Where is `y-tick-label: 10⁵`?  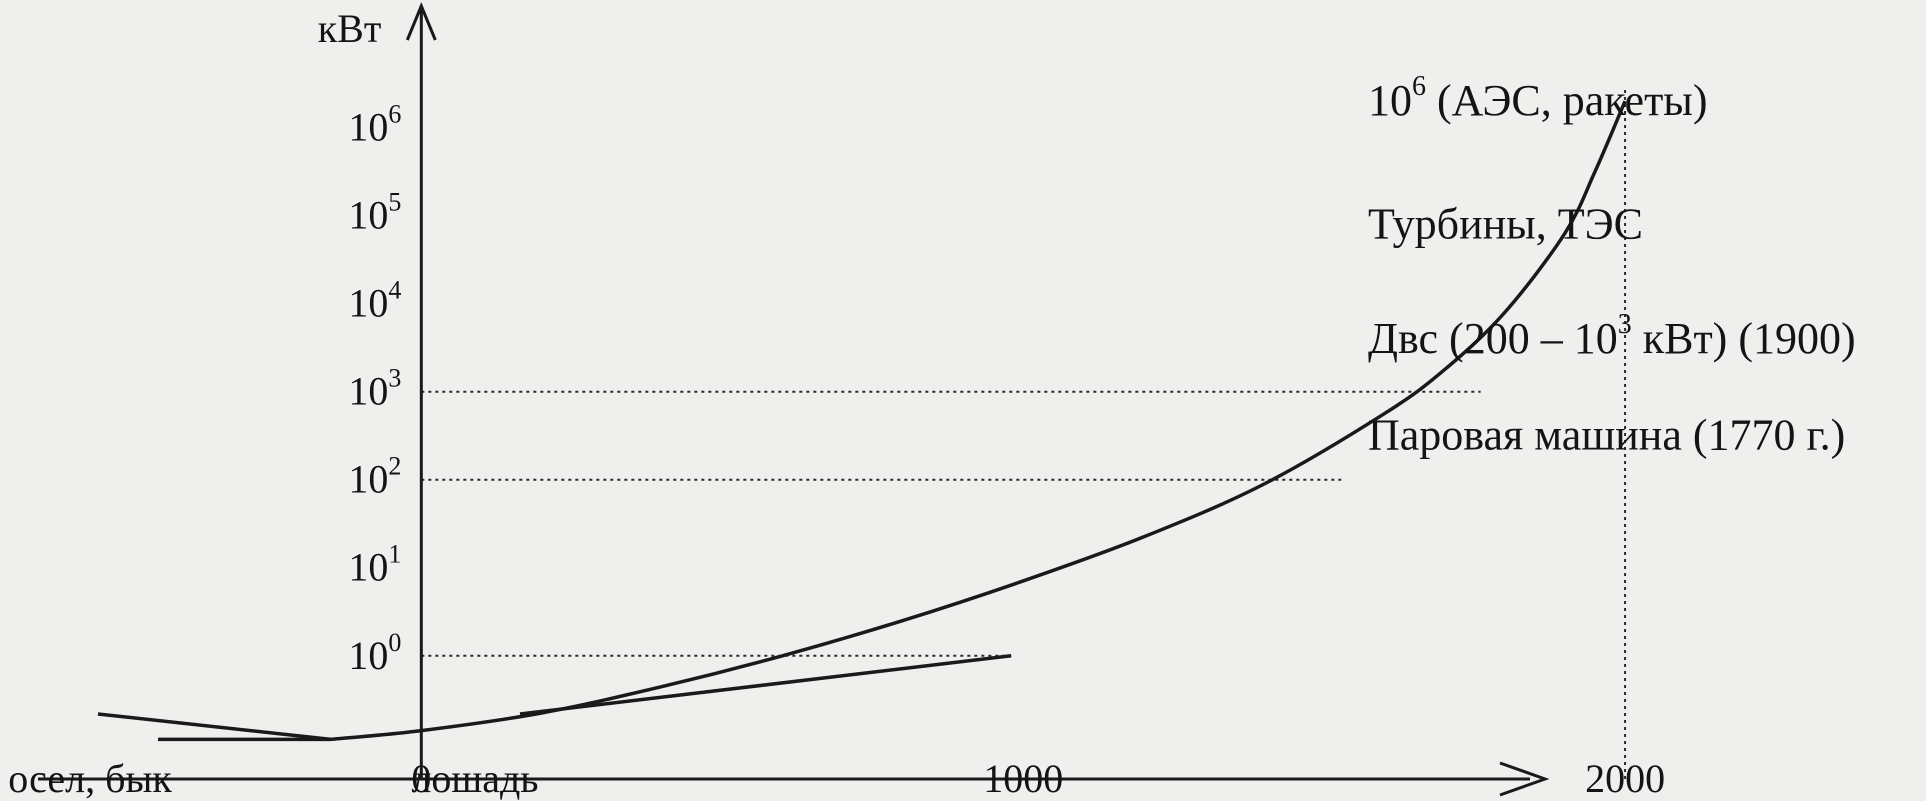 y-tick-label: 10⁵ is located at coordinates (374, 213).